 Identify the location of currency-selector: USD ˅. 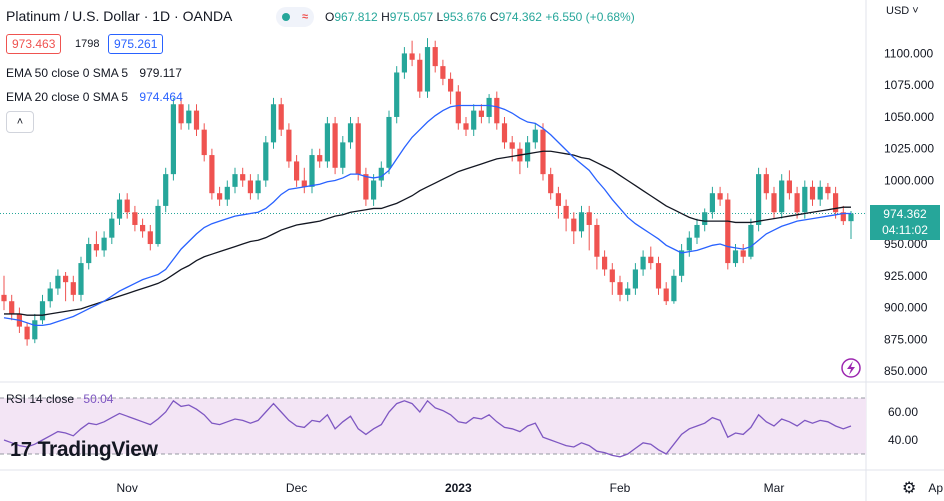
(902, 11).